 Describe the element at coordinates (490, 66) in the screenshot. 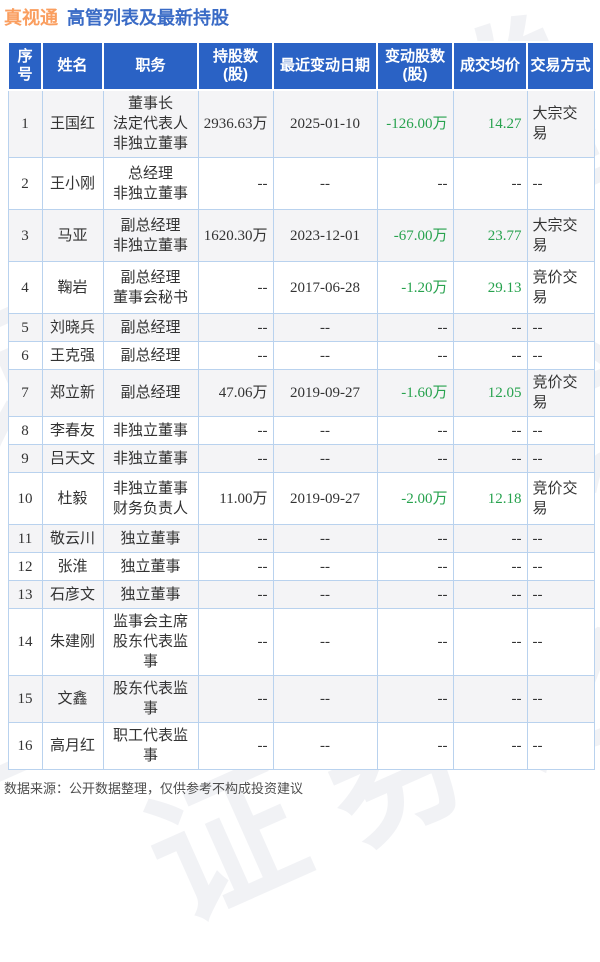

I see `column-header-6: 成交均价` at that location.